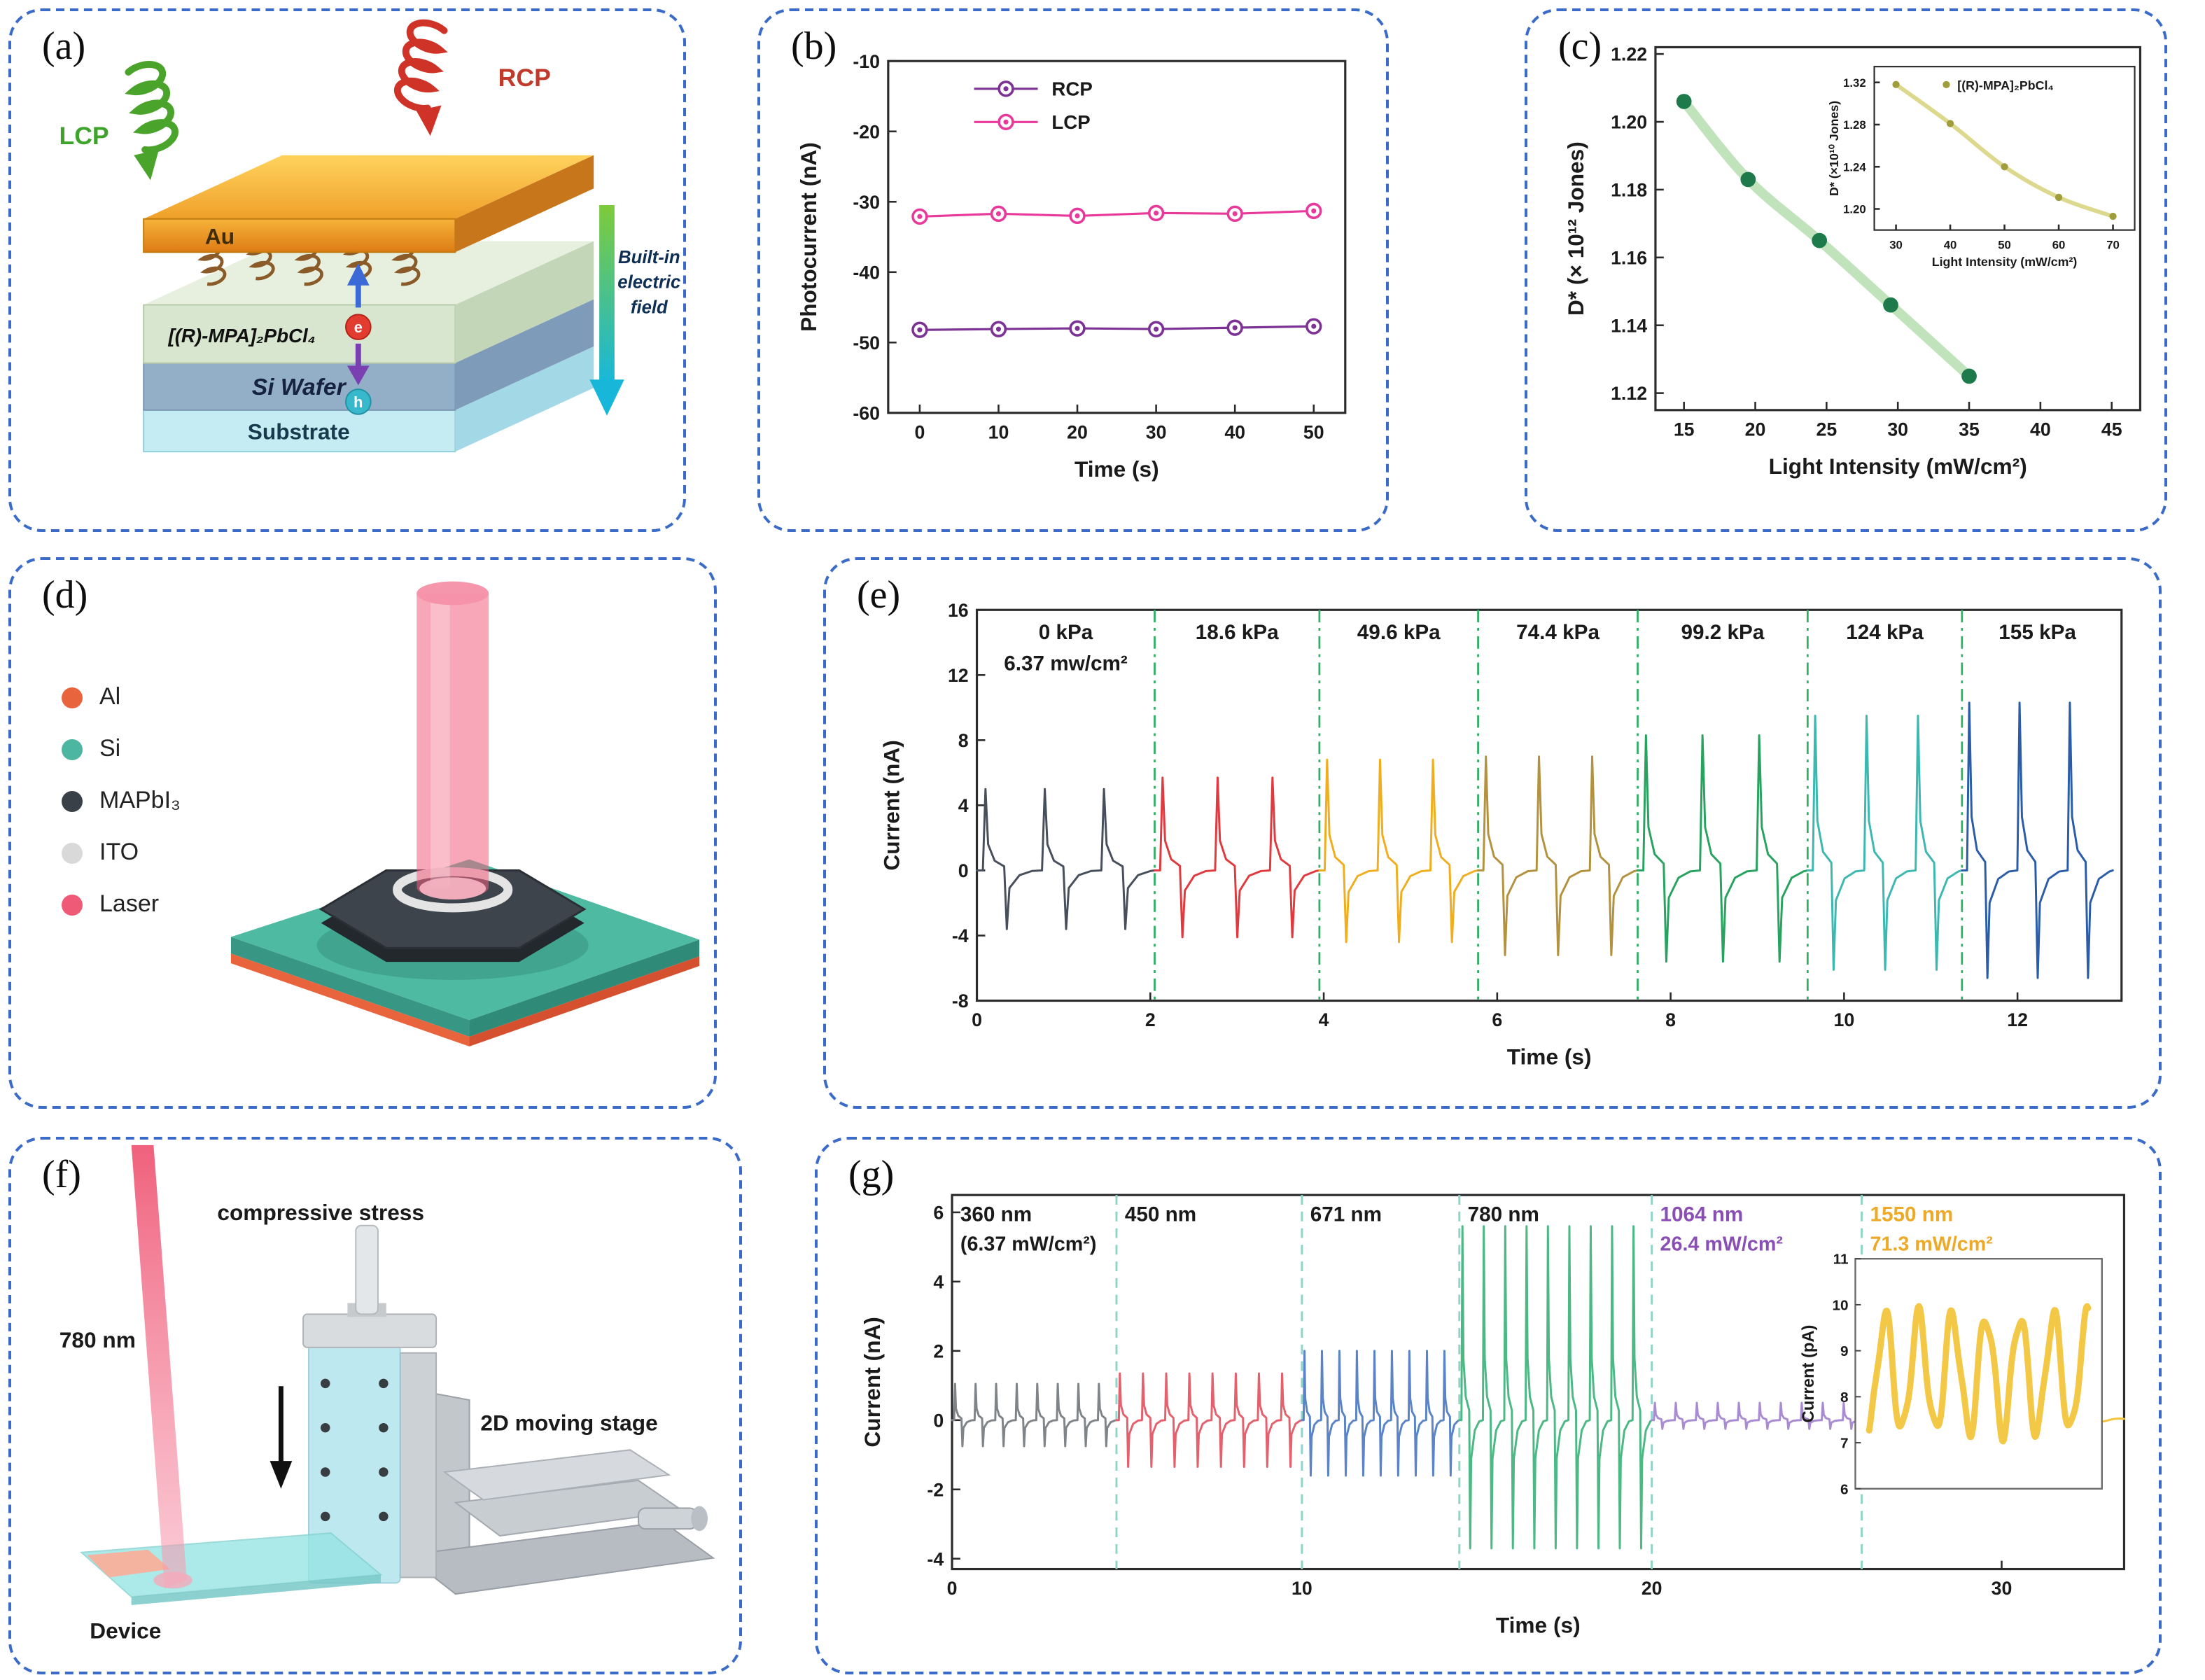 This screenshot has height=1680, width=2205. What do you see at coordinates (879, 595) in the screenshot?
I see `panel-label-e: (e)` at bounding box center [879, 595].